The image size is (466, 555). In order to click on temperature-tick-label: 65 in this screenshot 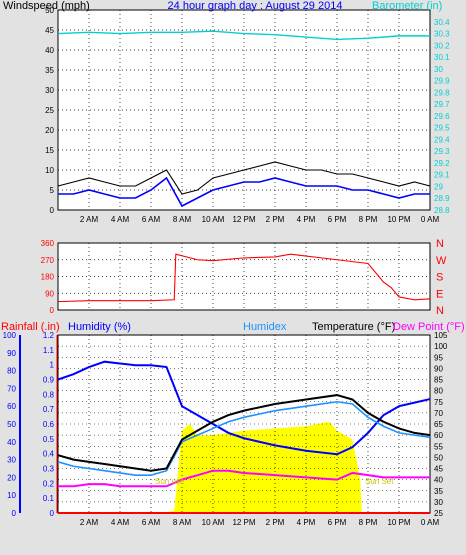, I will do `click(438, 424)`.